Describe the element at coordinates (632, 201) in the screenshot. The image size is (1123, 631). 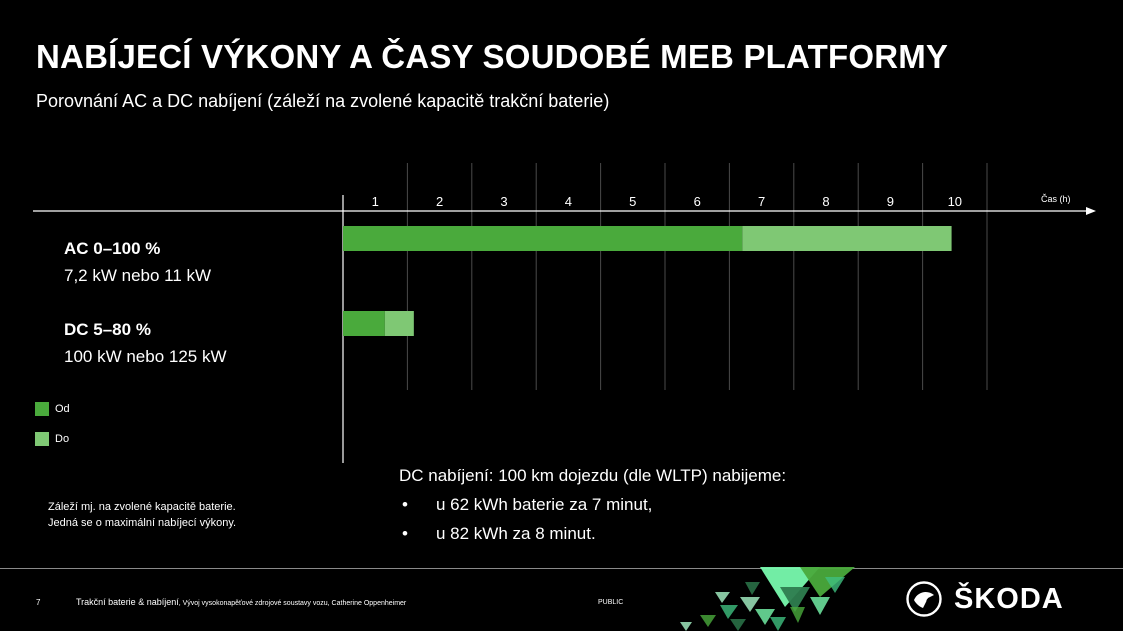
I see `x-tick-label: 5` at that location.